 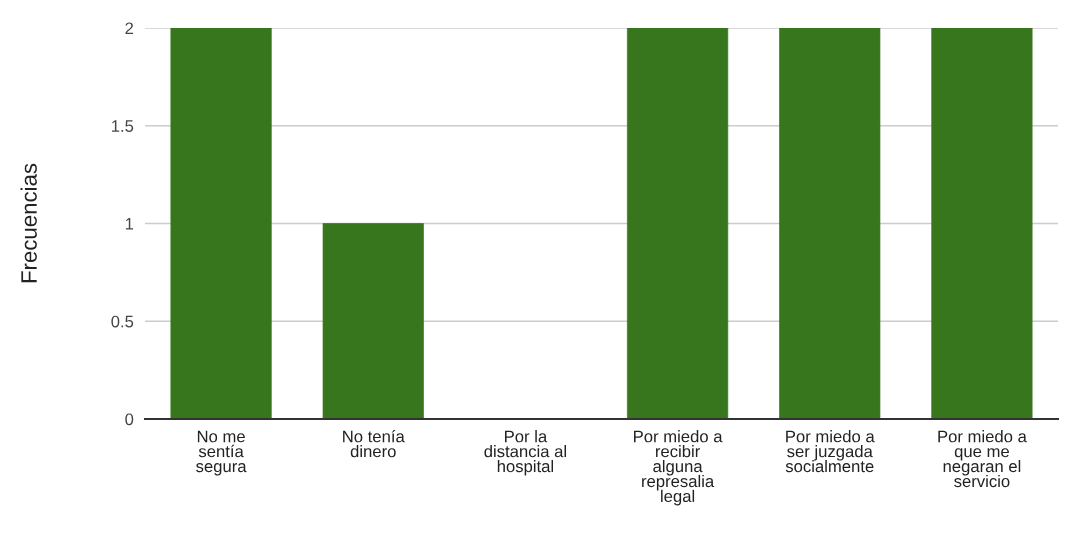 What do you see at coordinates (374, 443) in the screenshot?
I see `x-tick-label: No tenía dinero` at bounding box center [374, 443].